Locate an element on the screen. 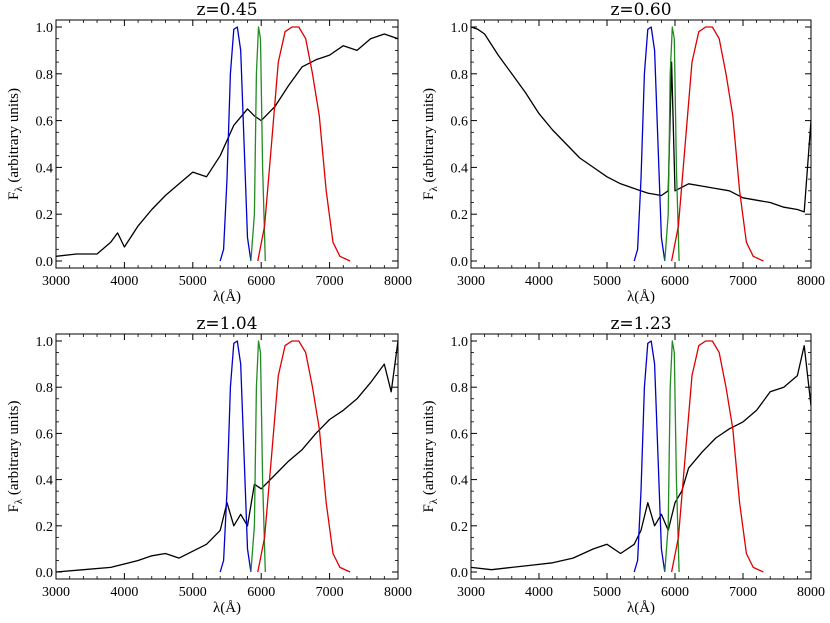 This screenshot has width=830, height=623. chart-title: z=1.23 is located at coordinates (640, 324).